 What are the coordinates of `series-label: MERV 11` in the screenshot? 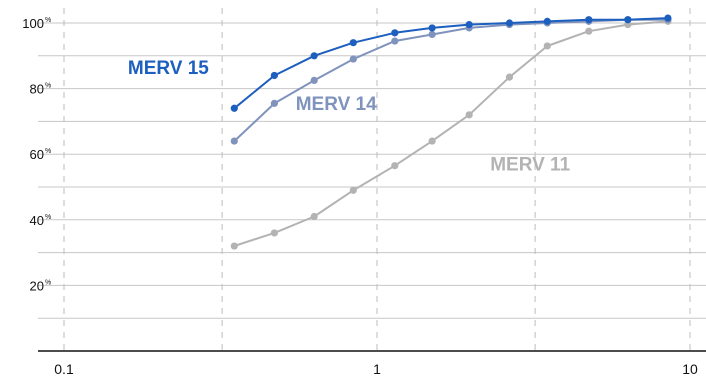 It's located at (530, 165).